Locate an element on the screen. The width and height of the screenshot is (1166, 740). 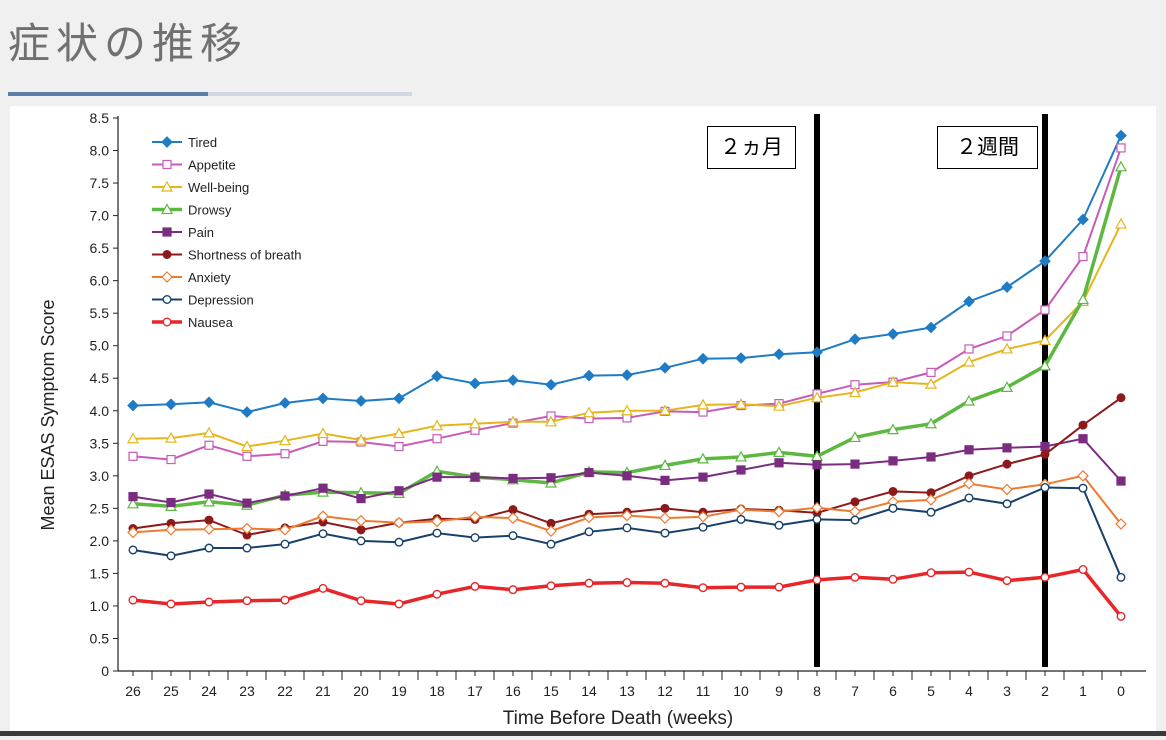
x-tick-label: 7 is located at coordinates (855, 691).